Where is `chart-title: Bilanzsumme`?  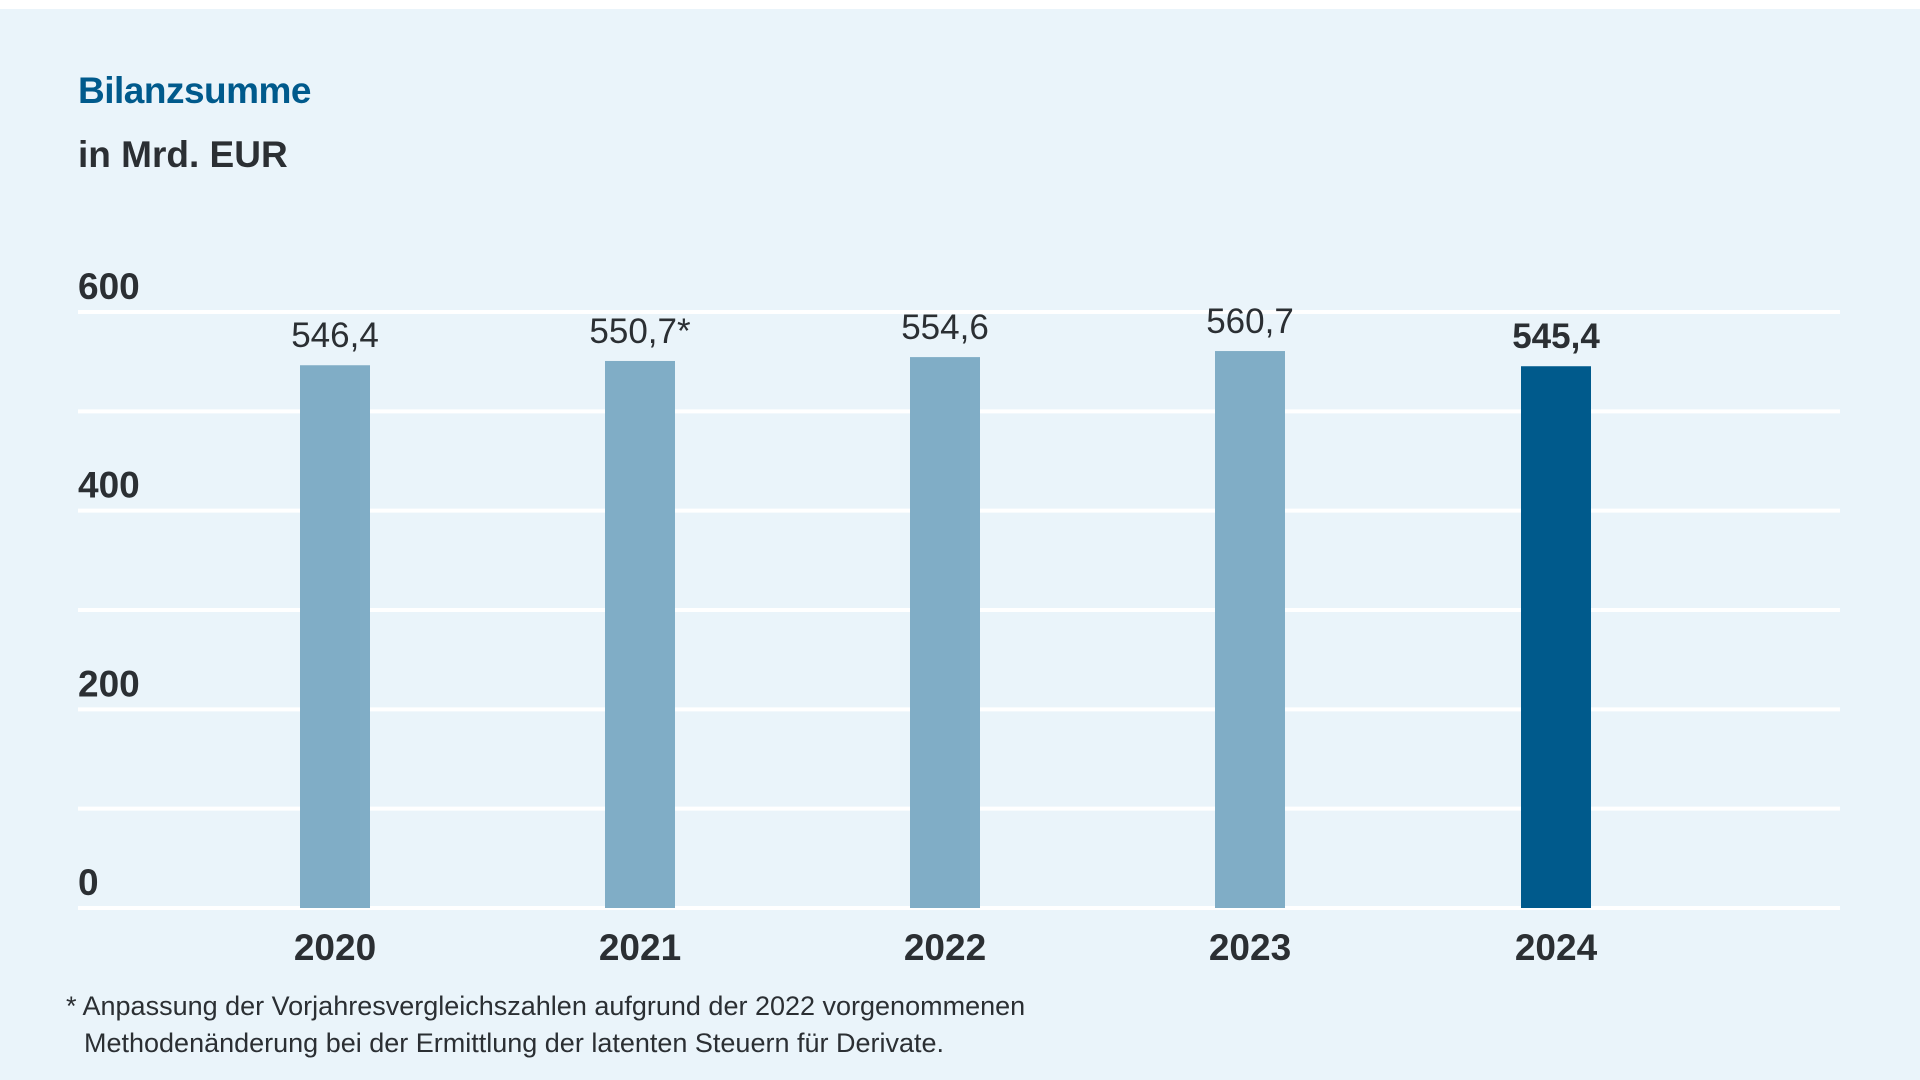
chart-title: Bilanzsumme is located at coordinates (195, 90).